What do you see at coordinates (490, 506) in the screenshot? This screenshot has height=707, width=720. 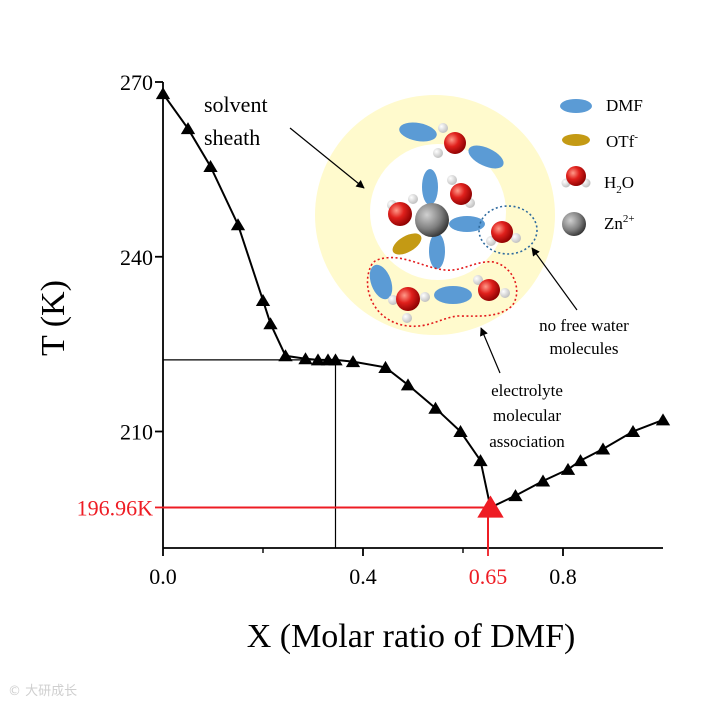 I see `eutectic-point-marker` at bounding box center [490, 506].